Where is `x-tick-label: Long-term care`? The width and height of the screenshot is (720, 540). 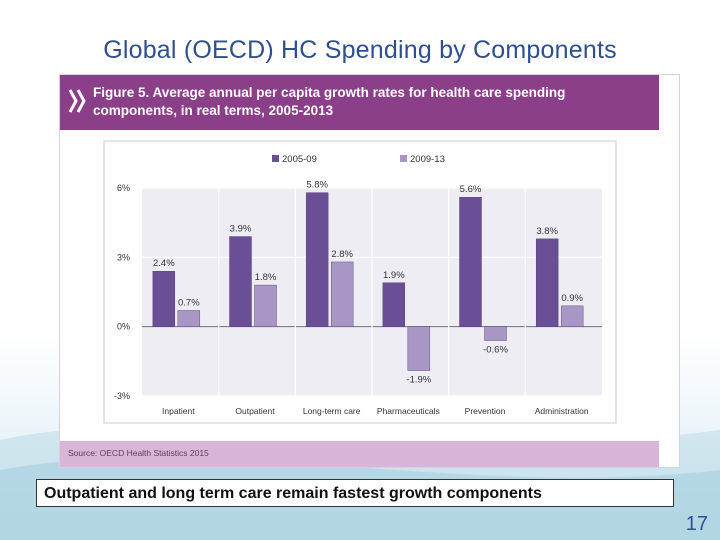
x-tick-label: Long-term care is located at coordinates (332, 411).